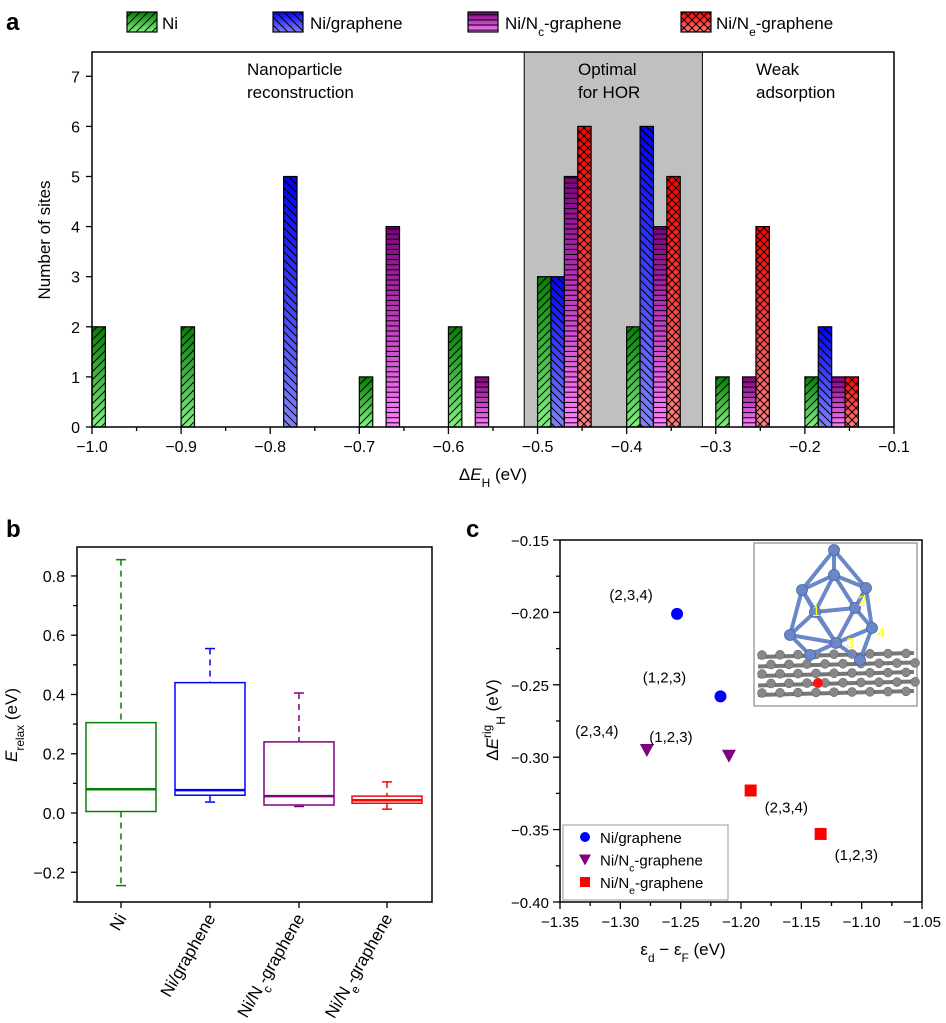 This screenshot has width=946, height=1023. What do you see at coordinates (627, 447) in the screenshot?
I see `text-part: −0.4` at bounding box center [627, 447].